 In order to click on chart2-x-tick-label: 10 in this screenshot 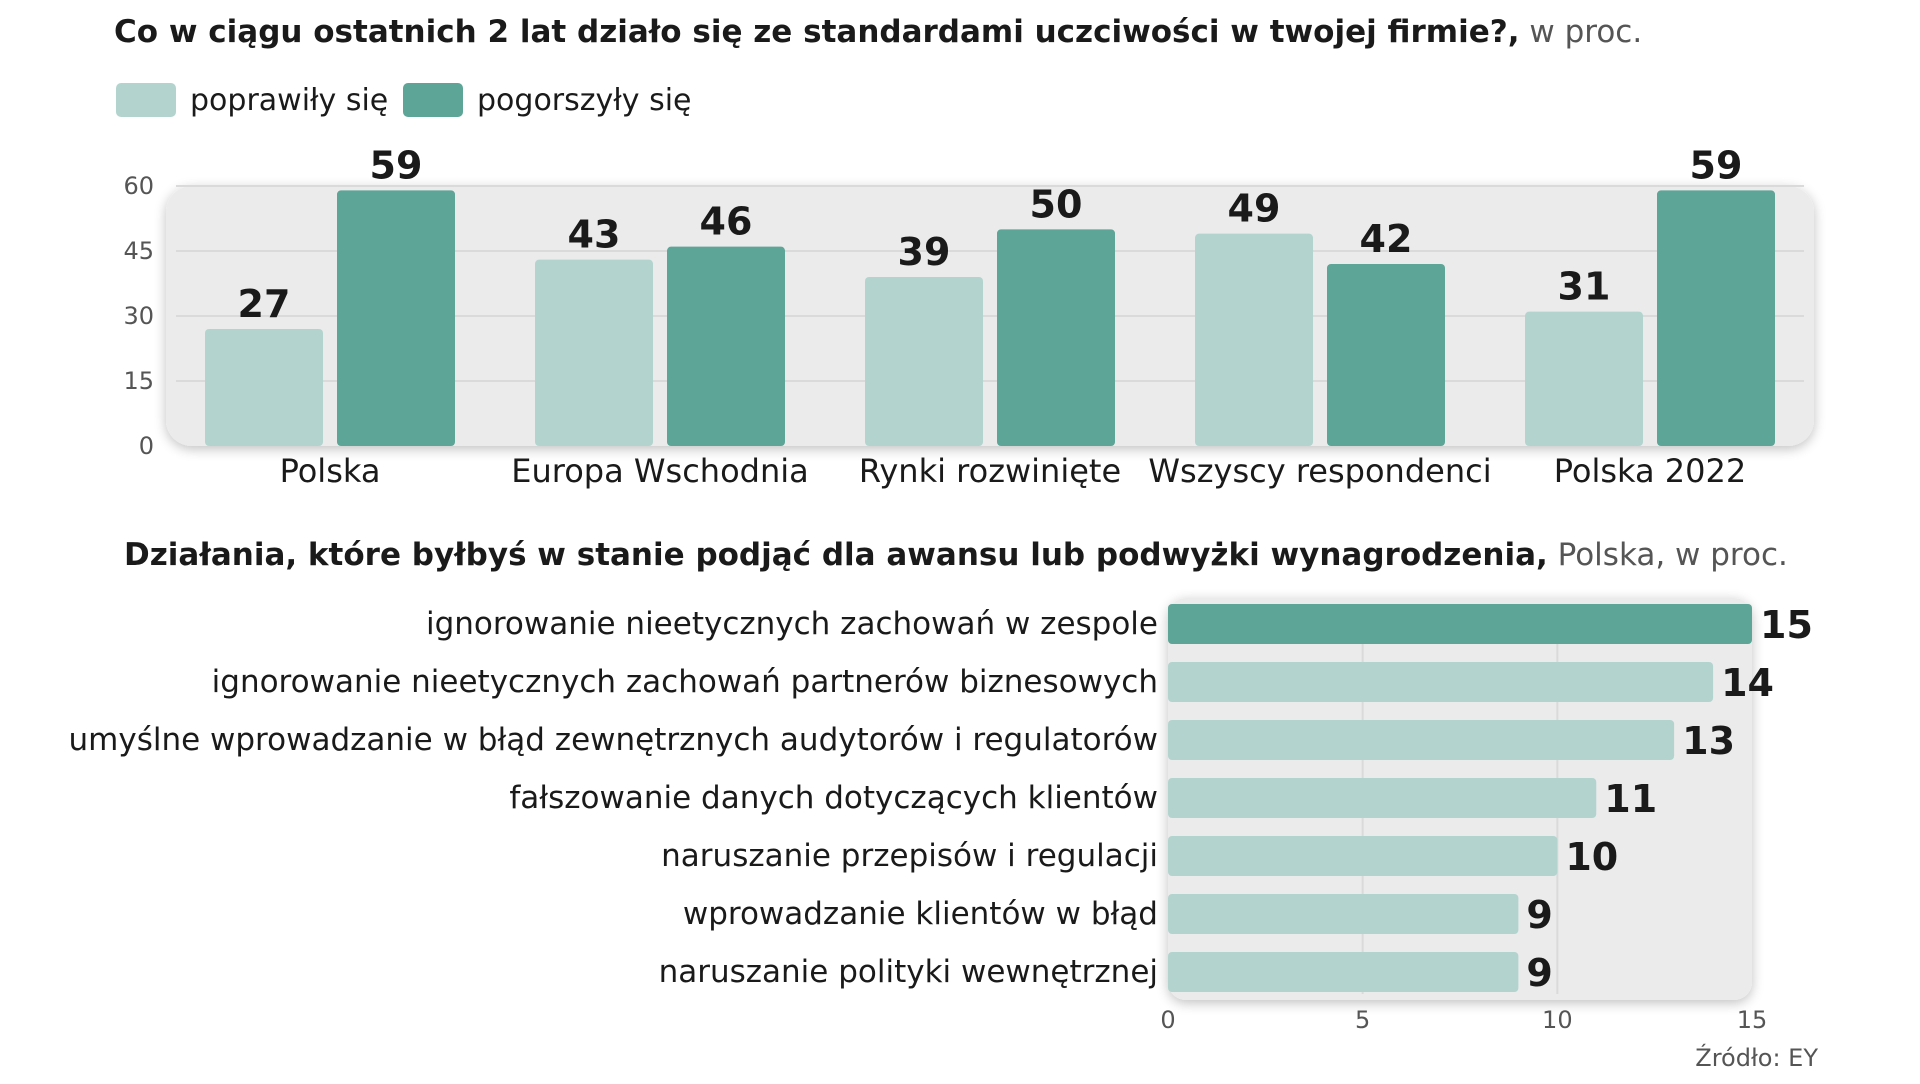, I will do `click(1557, 1020)`.